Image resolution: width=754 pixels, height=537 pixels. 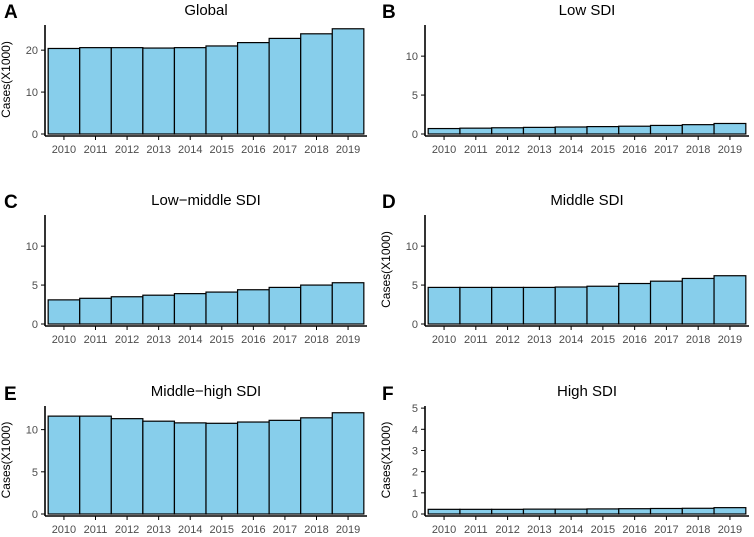 What do you see at coordinates (389, 202) in the screenshot?
I see `panel-letter: D` at bounding box center [389, 202].